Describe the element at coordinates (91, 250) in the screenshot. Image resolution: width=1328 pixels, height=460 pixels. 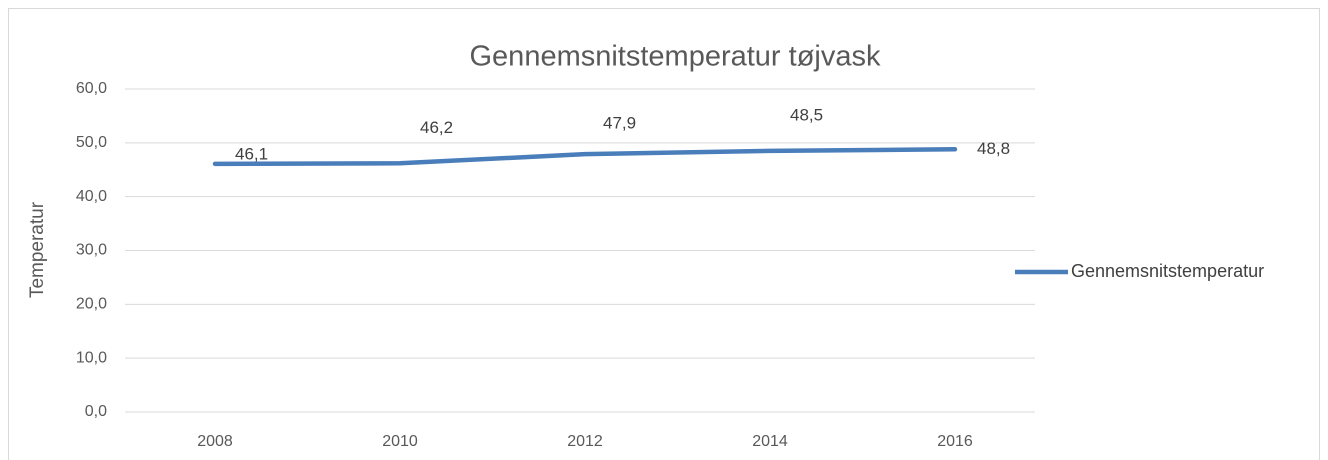
I see `y-tick-label: 30,0` at that location.